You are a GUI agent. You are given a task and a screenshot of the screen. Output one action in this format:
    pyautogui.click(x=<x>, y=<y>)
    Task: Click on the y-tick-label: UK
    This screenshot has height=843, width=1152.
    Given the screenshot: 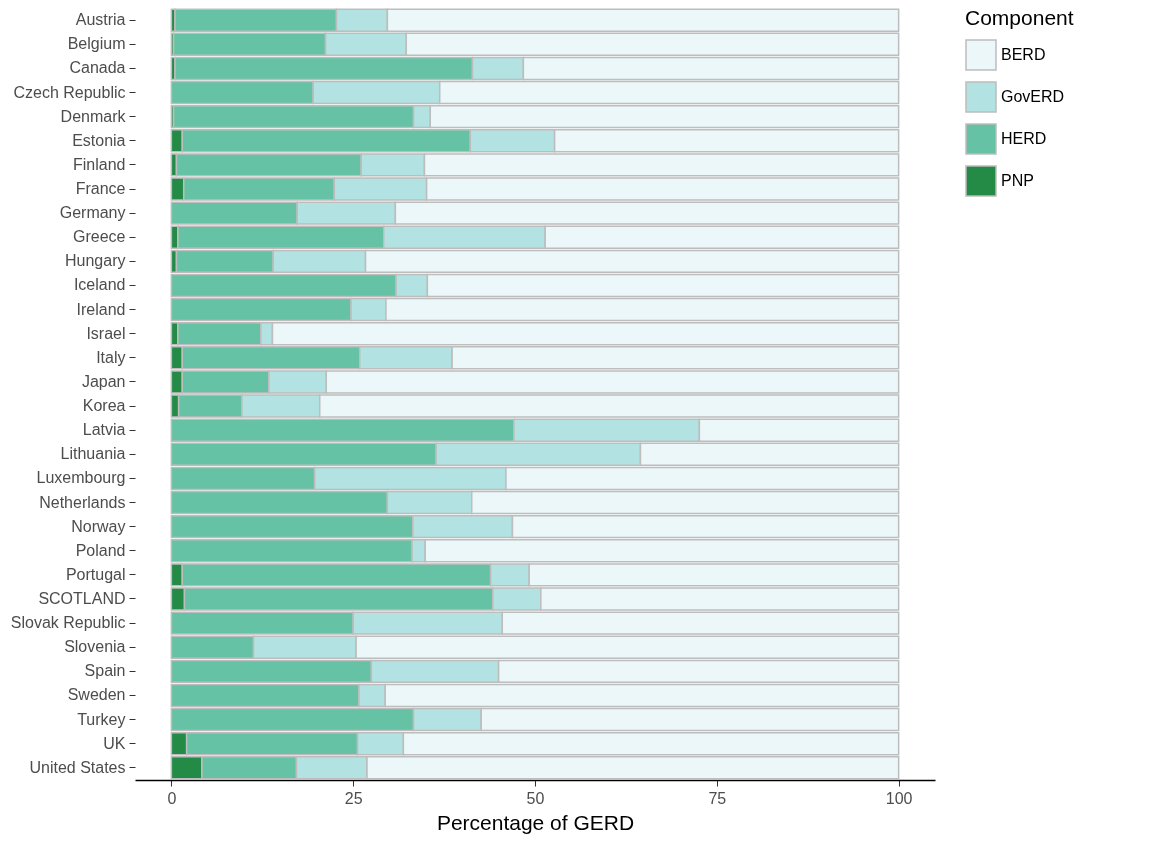 What is the action you would take?
    pyautogui.click(x=114, y=743)
    